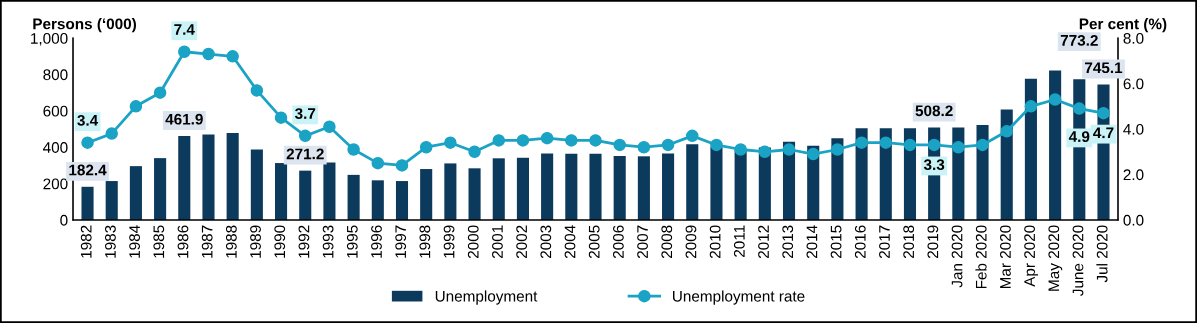  I want to click on y-tick-label: 600, so click(55, 111).